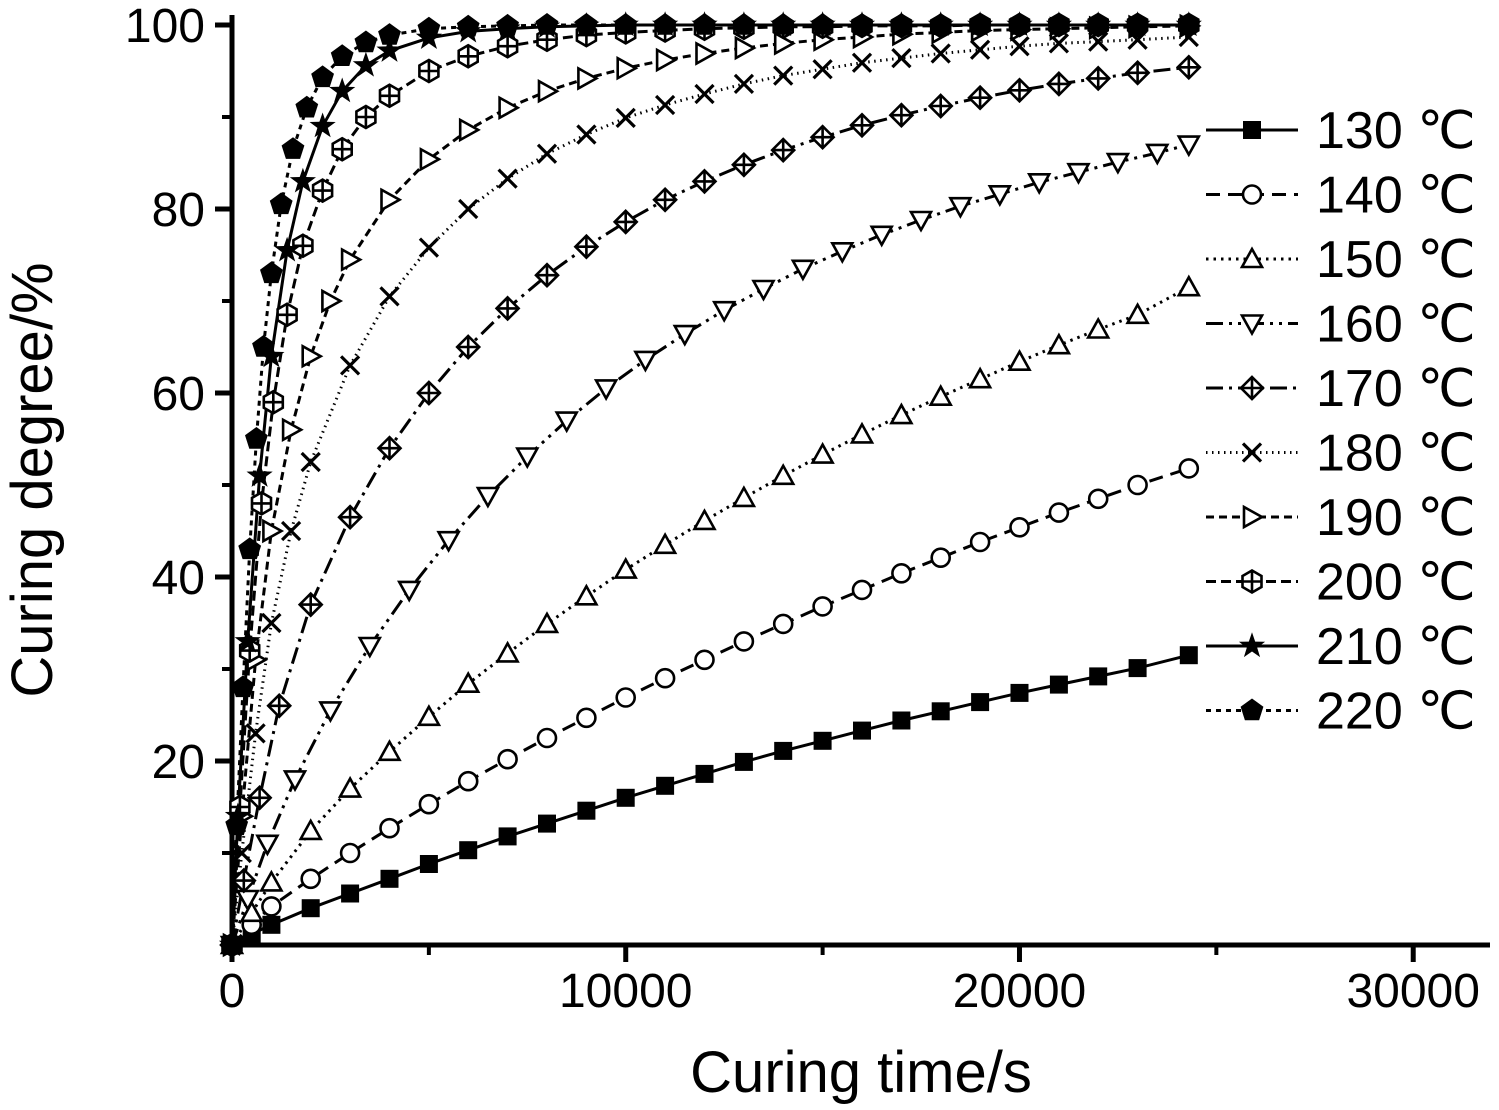 This screenshot has height=1110, width=1499. What do you see at coordinates (32, 479) in the screenshot?
I see `y-axis-title: Curing degree/%` at bounding box center [32, 479].